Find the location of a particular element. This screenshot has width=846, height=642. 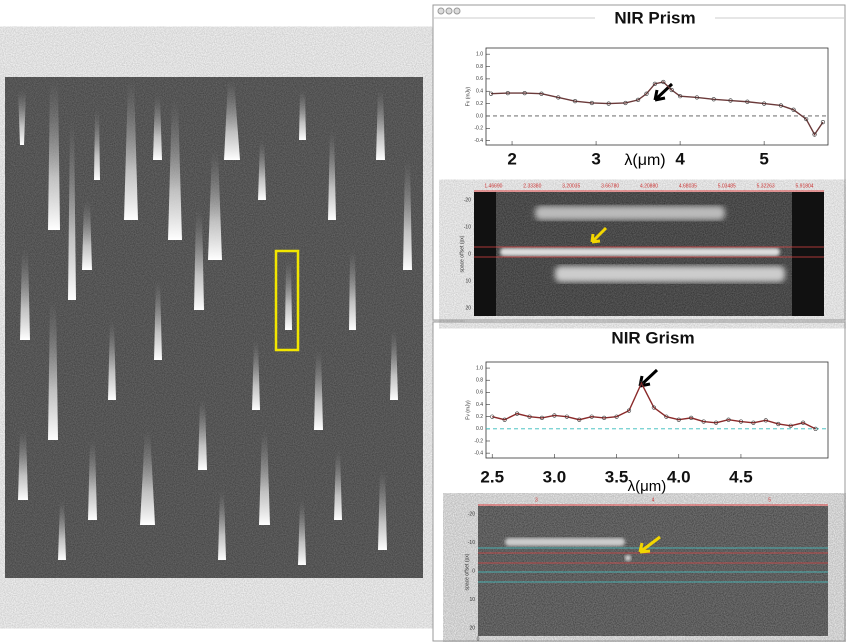

top-axis-label: 5.03485 is located at coordinates (727, 186).